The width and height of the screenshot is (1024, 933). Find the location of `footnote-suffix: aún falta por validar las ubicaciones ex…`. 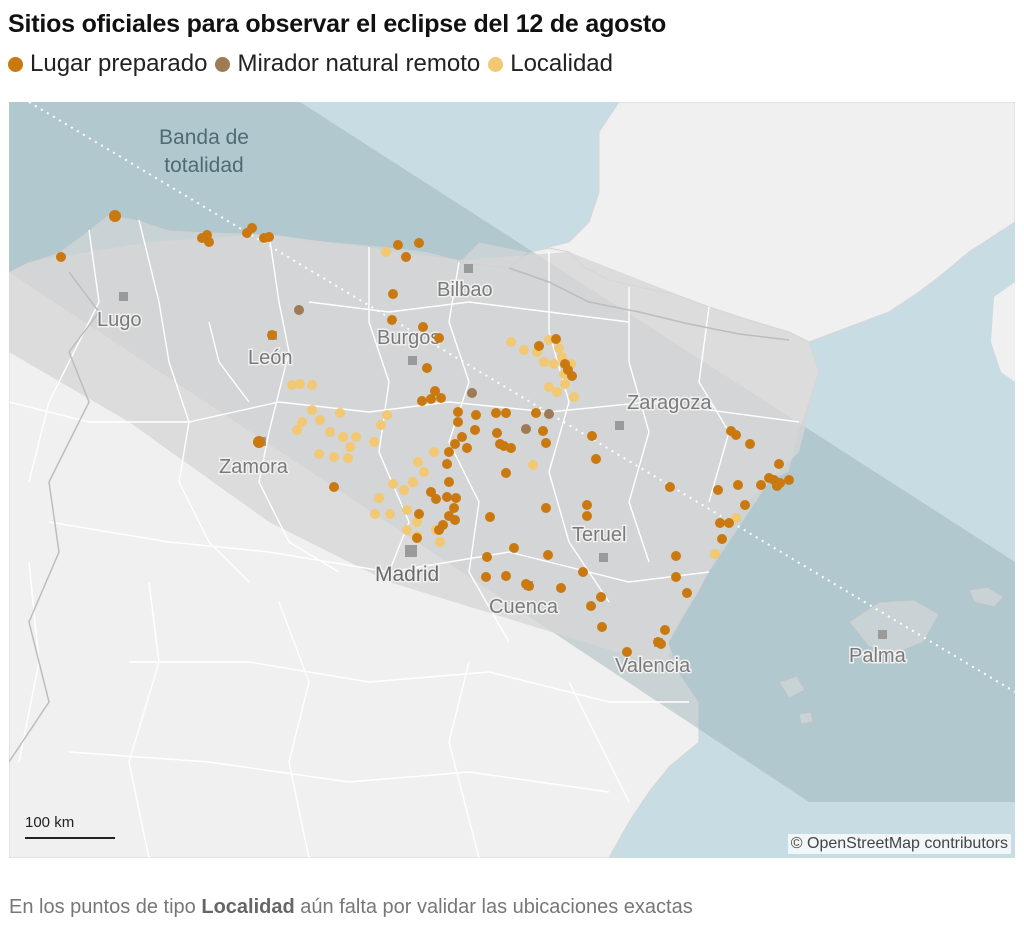

footnote-suffix: aún falta por validar las ubicaciones ex… is located at coordinates (493, 907).